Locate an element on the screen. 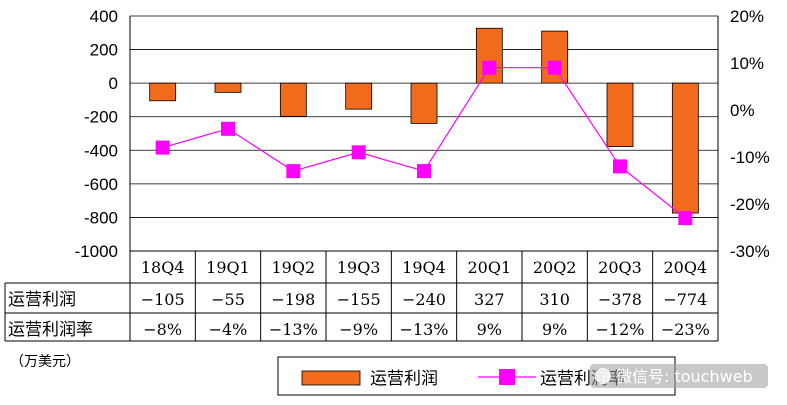  bar-19Q2 is located at coordinates (293, 99).